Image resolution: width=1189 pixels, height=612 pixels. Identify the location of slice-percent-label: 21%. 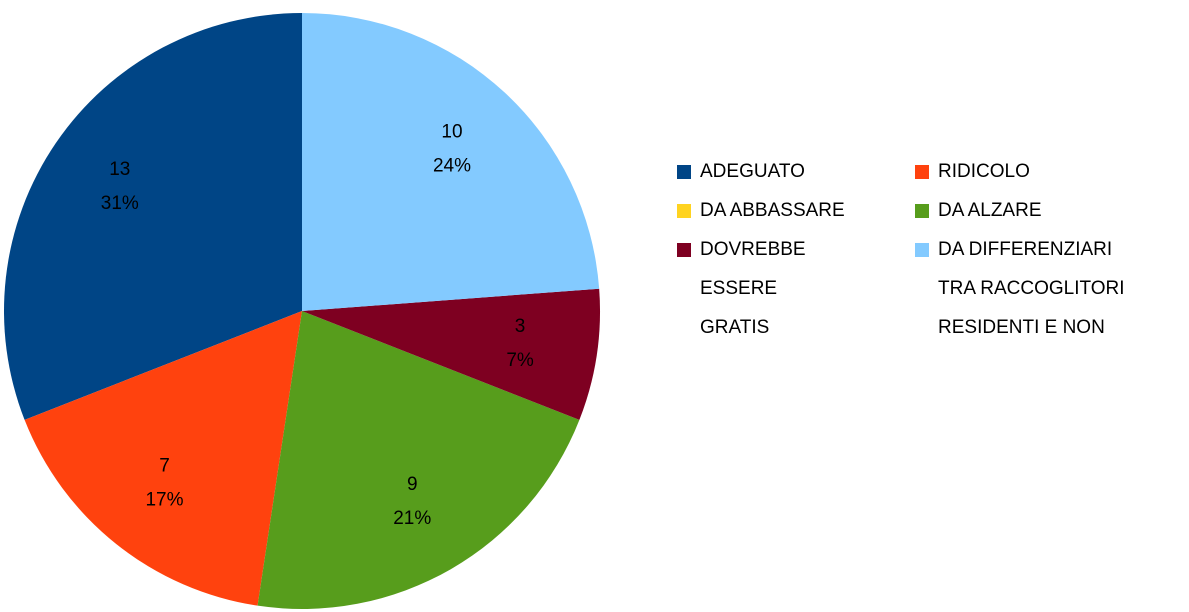
(412, 518).